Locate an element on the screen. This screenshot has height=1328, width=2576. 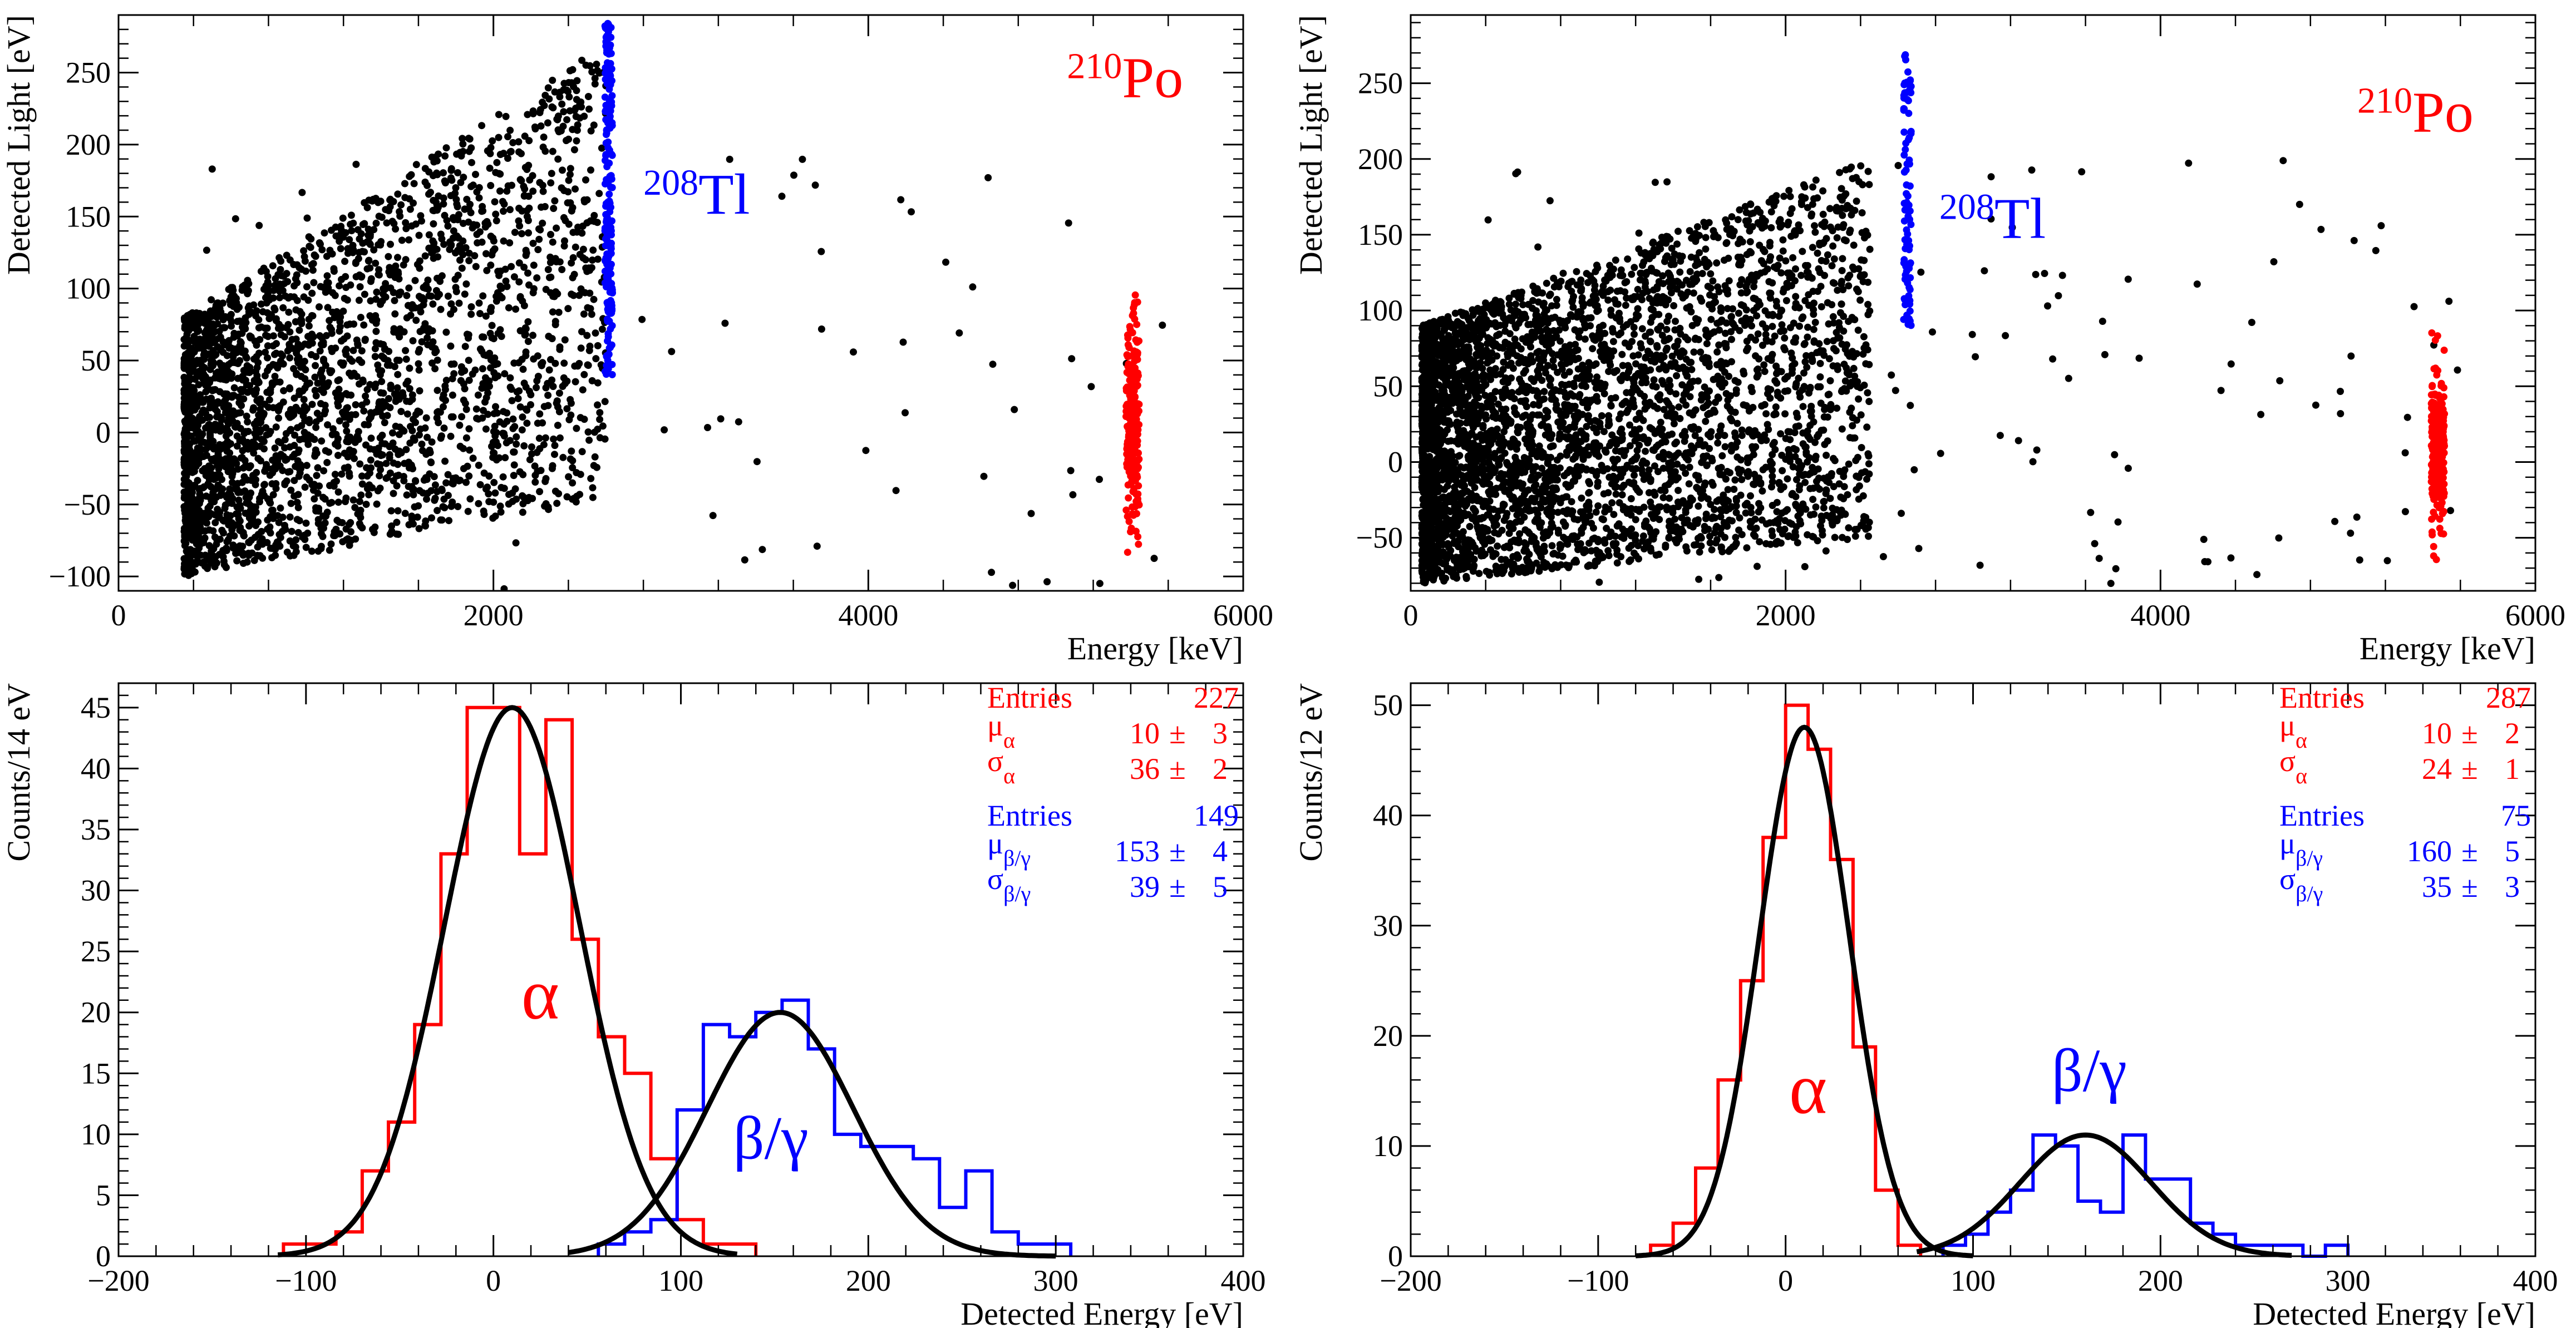
isotope-mass: 210 is located at coordinates (1095, 66).